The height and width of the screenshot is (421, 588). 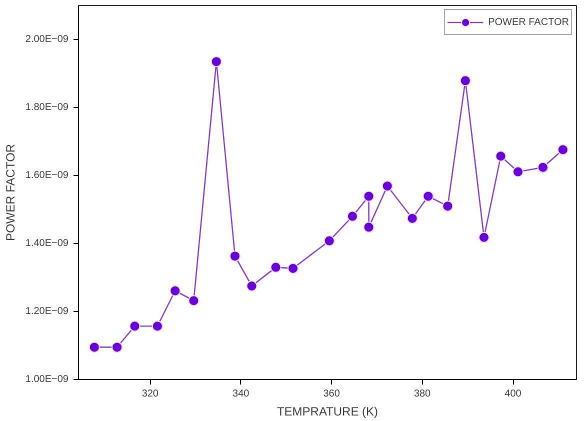 What do you see at coordinates (47, 107) in the screenshot?
I see `y-tick-label: 1.80E−09` at bounding box center [47, 107].